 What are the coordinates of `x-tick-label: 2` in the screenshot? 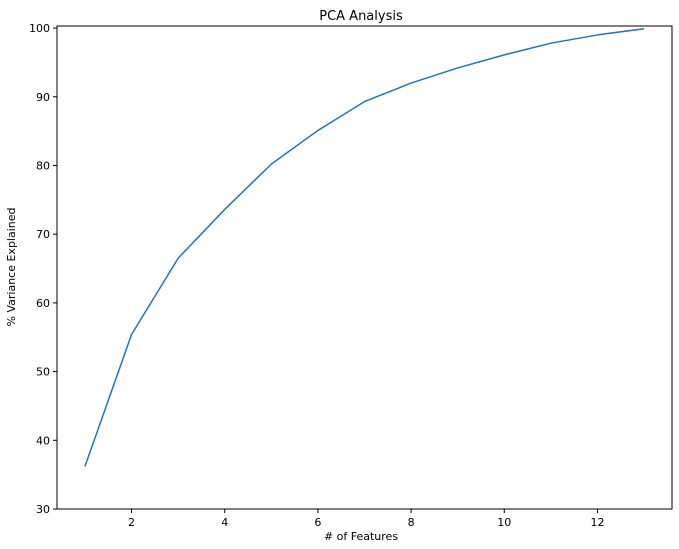 It's located at (131, 522).